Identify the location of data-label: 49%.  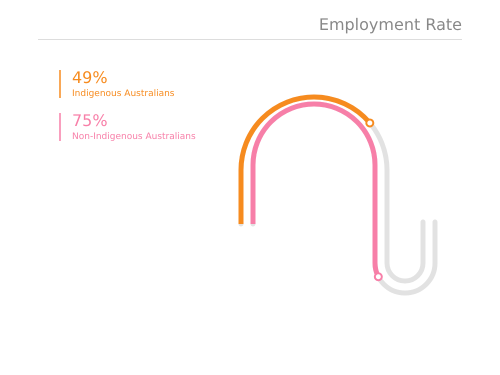
(90, 77).